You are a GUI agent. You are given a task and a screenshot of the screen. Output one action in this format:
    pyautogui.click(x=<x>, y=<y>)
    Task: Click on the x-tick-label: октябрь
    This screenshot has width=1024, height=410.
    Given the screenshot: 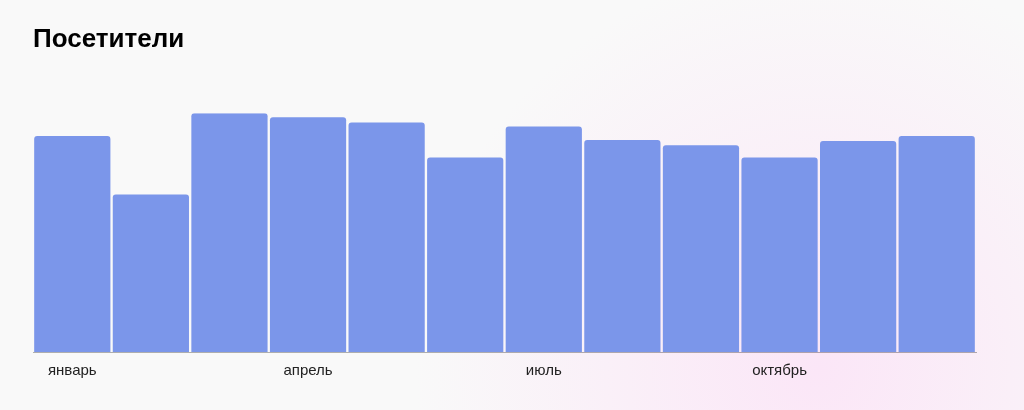 What is the action you would take?
    pyautogui.click(x=780, y=370)
    